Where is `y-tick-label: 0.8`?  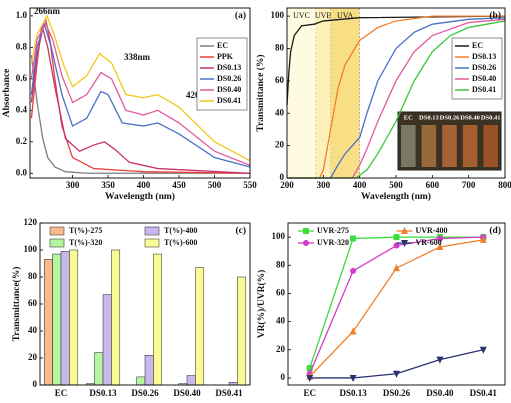
y-tick-label: 0.8 is located at coordinates (22, 46).